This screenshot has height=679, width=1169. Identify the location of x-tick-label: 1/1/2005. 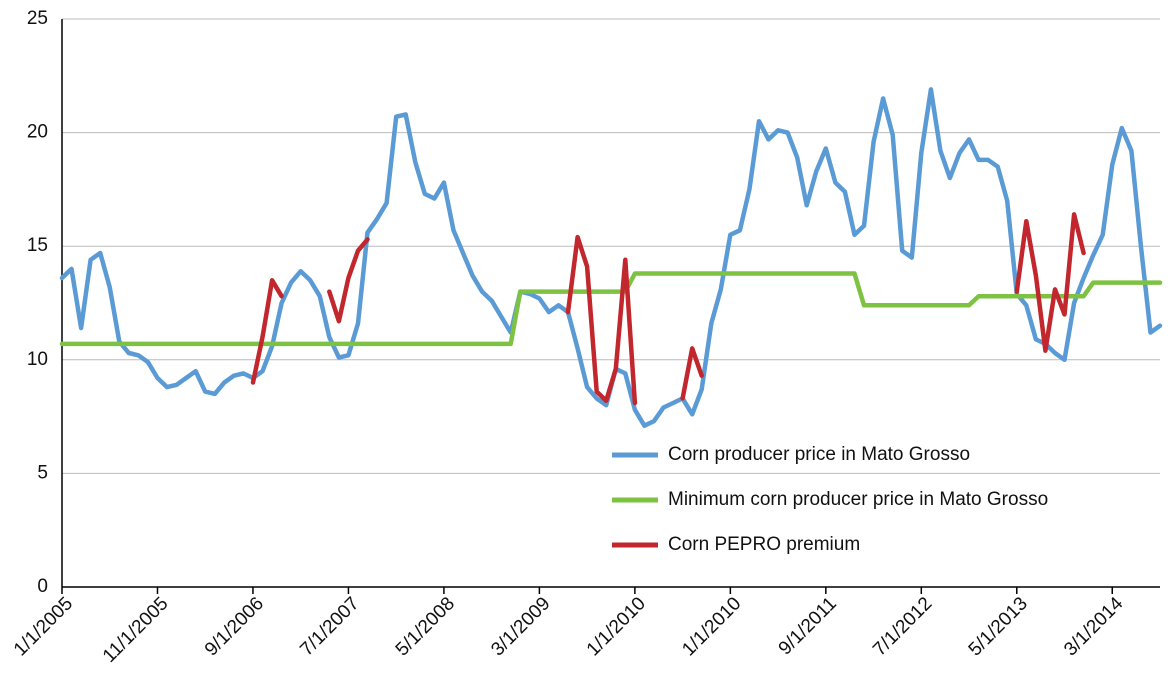
(43, 626).